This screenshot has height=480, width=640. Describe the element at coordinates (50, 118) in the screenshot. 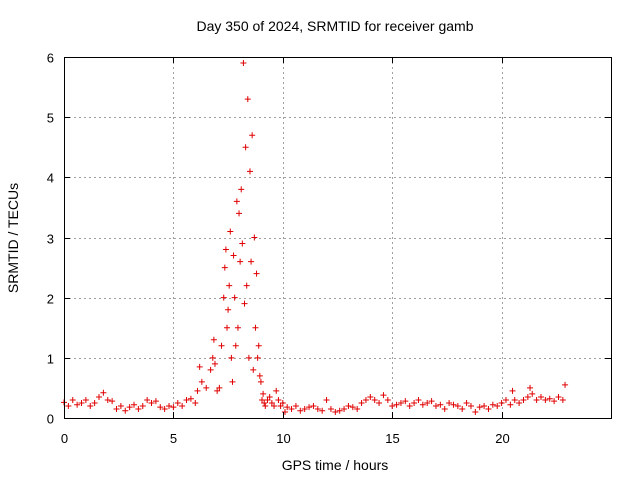

I see `y-tick-label: 5` at that location.